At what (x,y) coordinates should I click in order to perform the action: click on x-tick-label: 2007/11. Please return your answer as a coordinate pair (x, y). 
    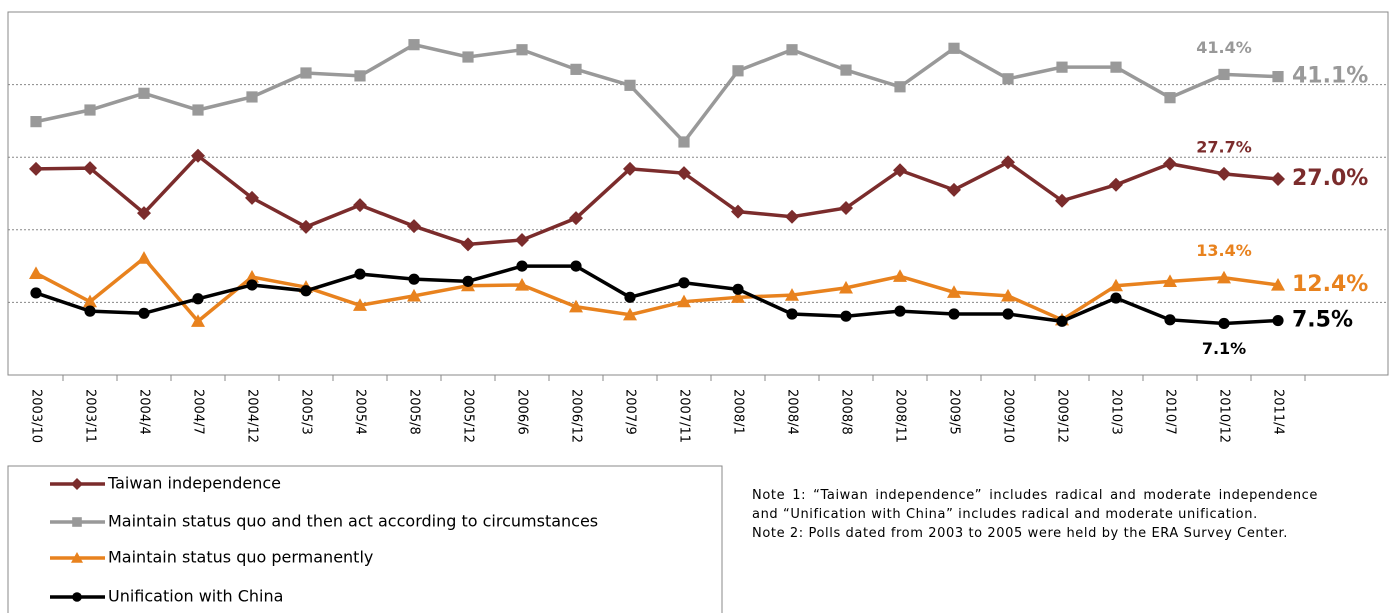
    Looking at the image, I should click on (684, 416).